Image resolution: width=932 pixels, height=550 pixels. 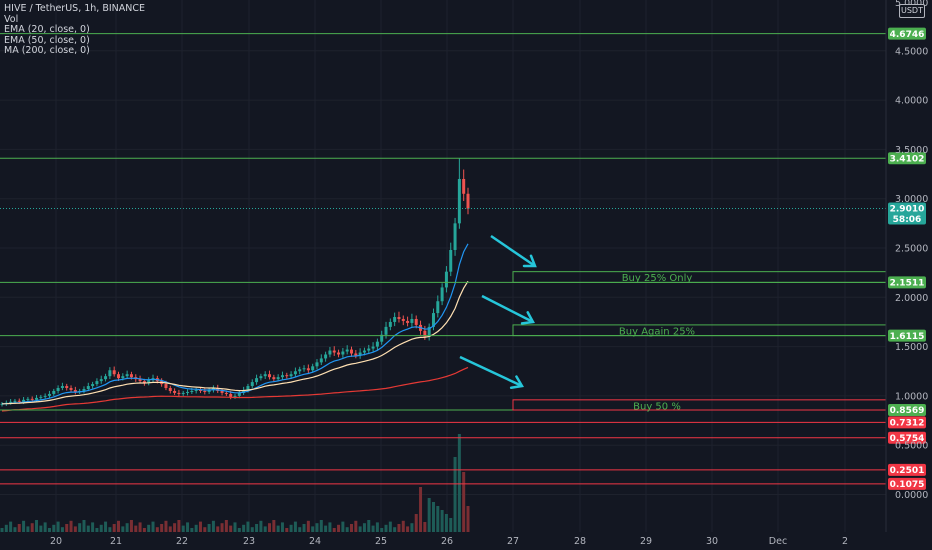 What do you see at coordinates (911, 101) in the screenshot?
I see `price-tick-label: 4.0000` at bounding box center [911, 101].